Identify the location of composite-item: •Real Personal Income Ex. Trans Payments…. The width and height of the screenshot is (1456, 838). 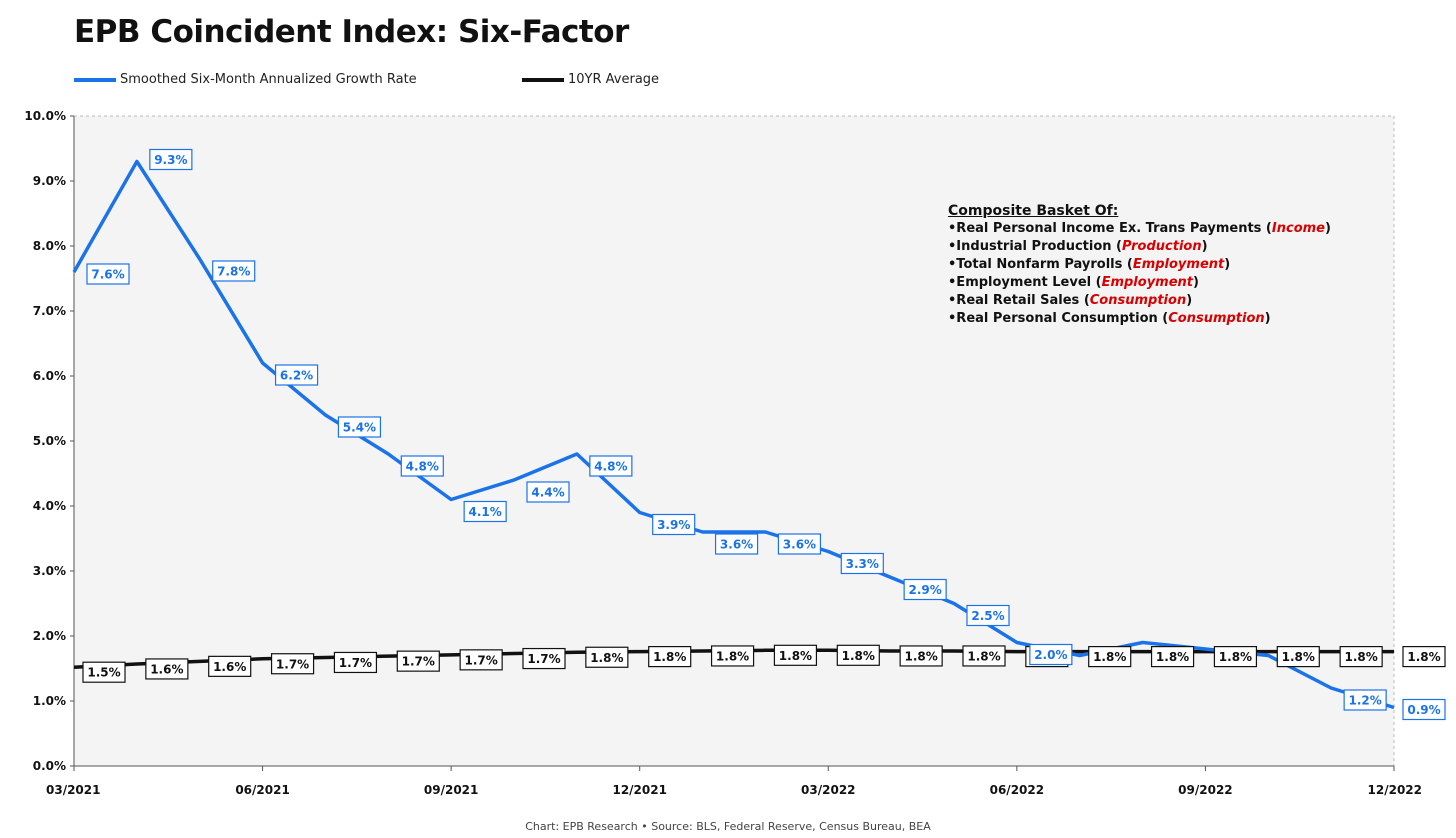
(1139, 228).